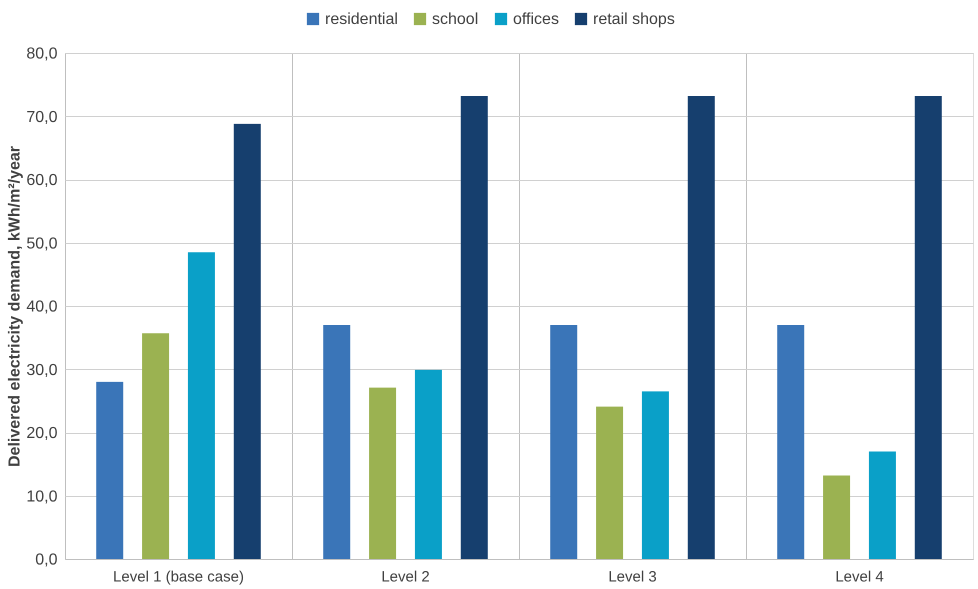  What do you see at coordinates (455, 19) in the screenshot?
I see `legend-label: school` at bounding box center [455, 19].